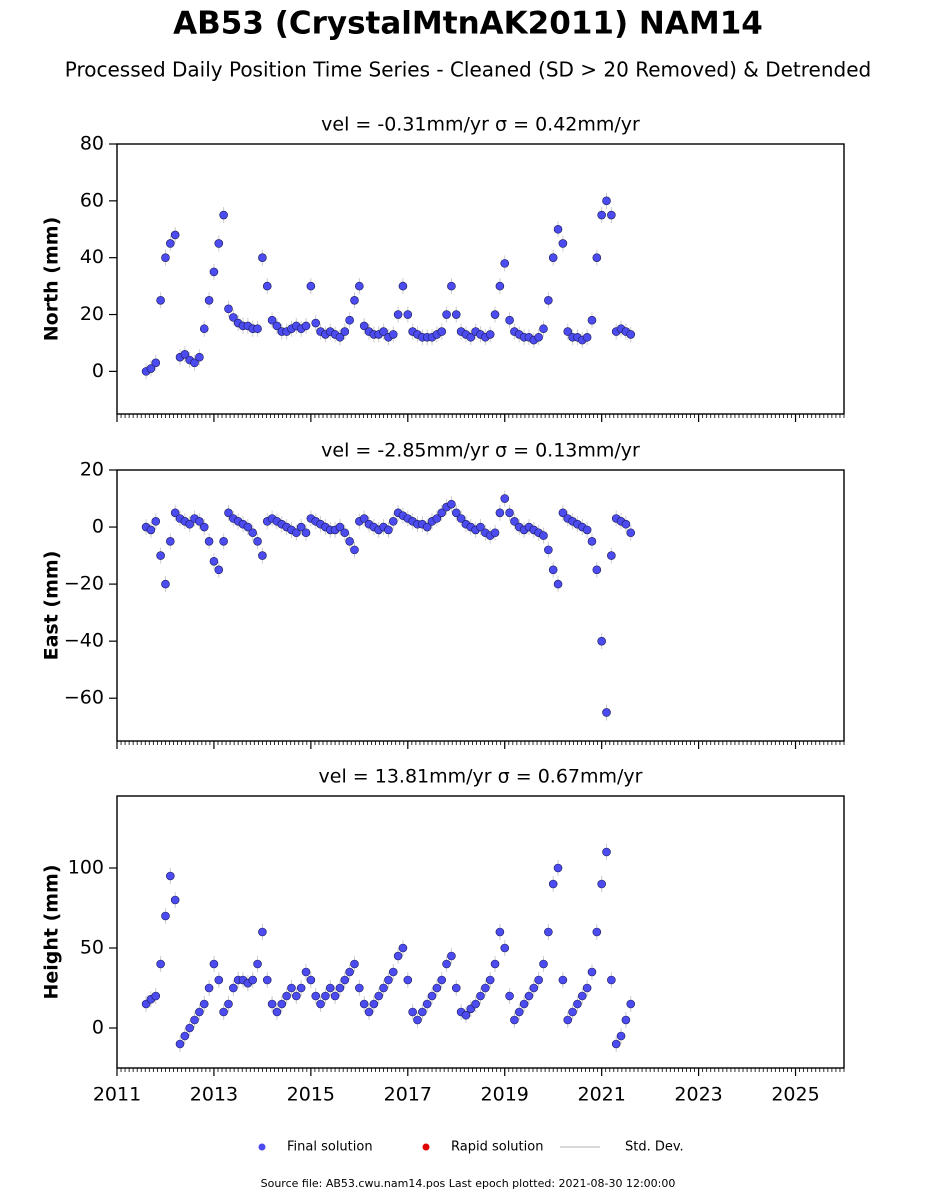  I want to click on y-tick-label: −40, so click(84, 641).